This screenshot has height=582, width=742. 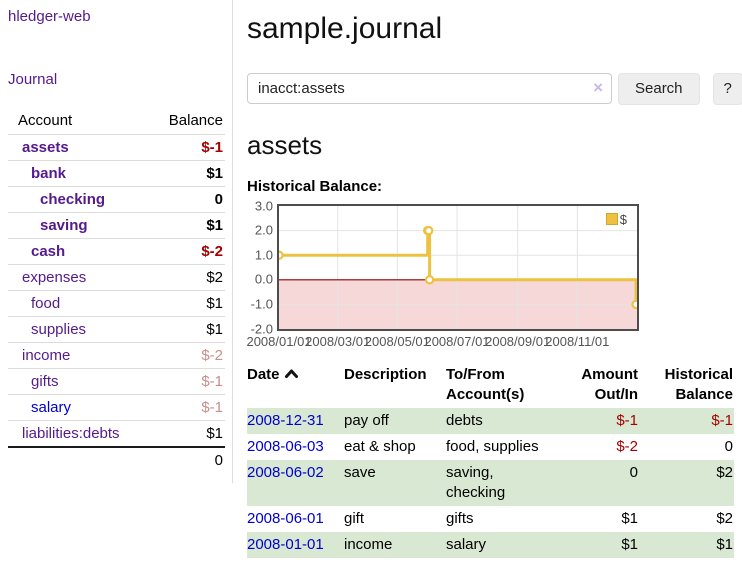 I want to click on y-axis-labels: 3.0 2.0 1.0 0.0 -1.0 -2.0, so click(x=262, y=267).